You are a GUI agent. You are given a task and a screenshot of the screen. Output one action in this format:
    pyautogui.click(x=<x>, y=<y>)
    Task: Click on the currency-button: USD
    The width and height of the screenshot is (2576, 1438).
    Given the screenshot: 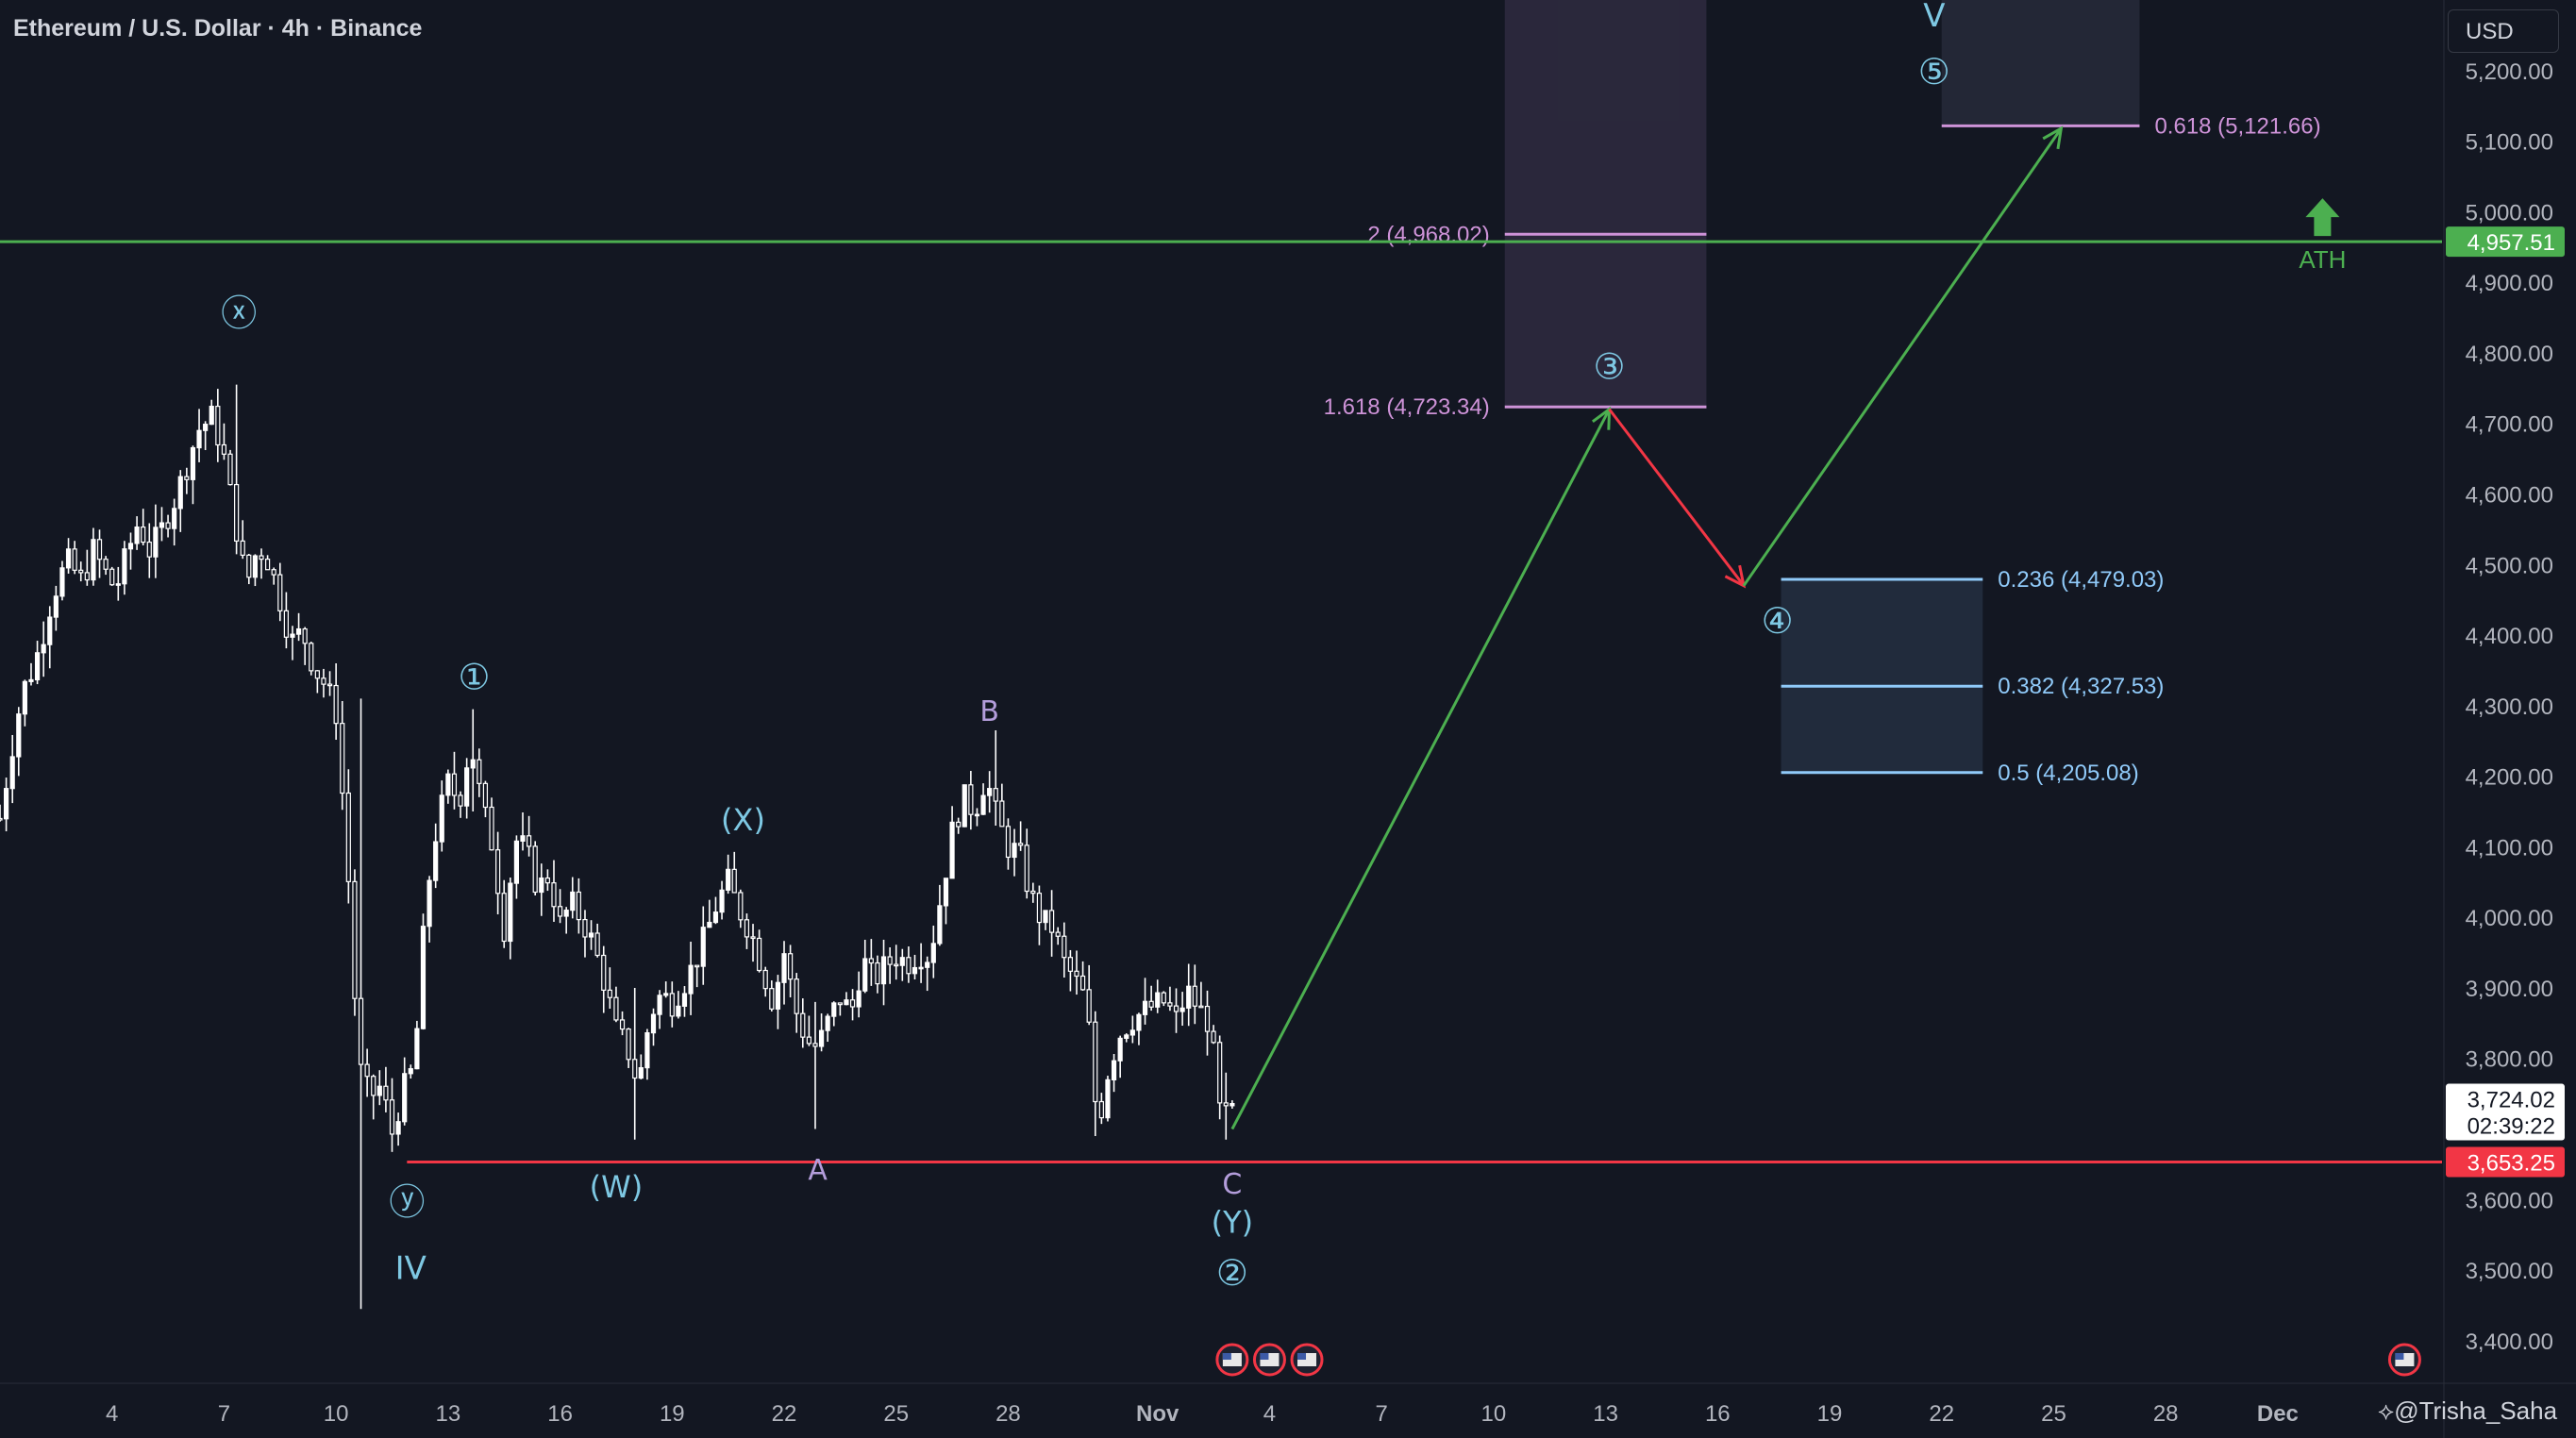 What is the action you would take?
    pyautogui.click(x=2503, y=31)
    